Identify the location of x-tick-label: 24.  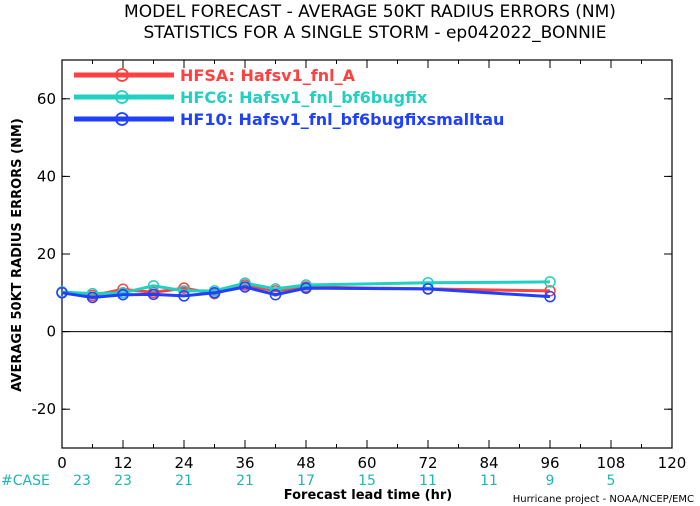
(183, 463).